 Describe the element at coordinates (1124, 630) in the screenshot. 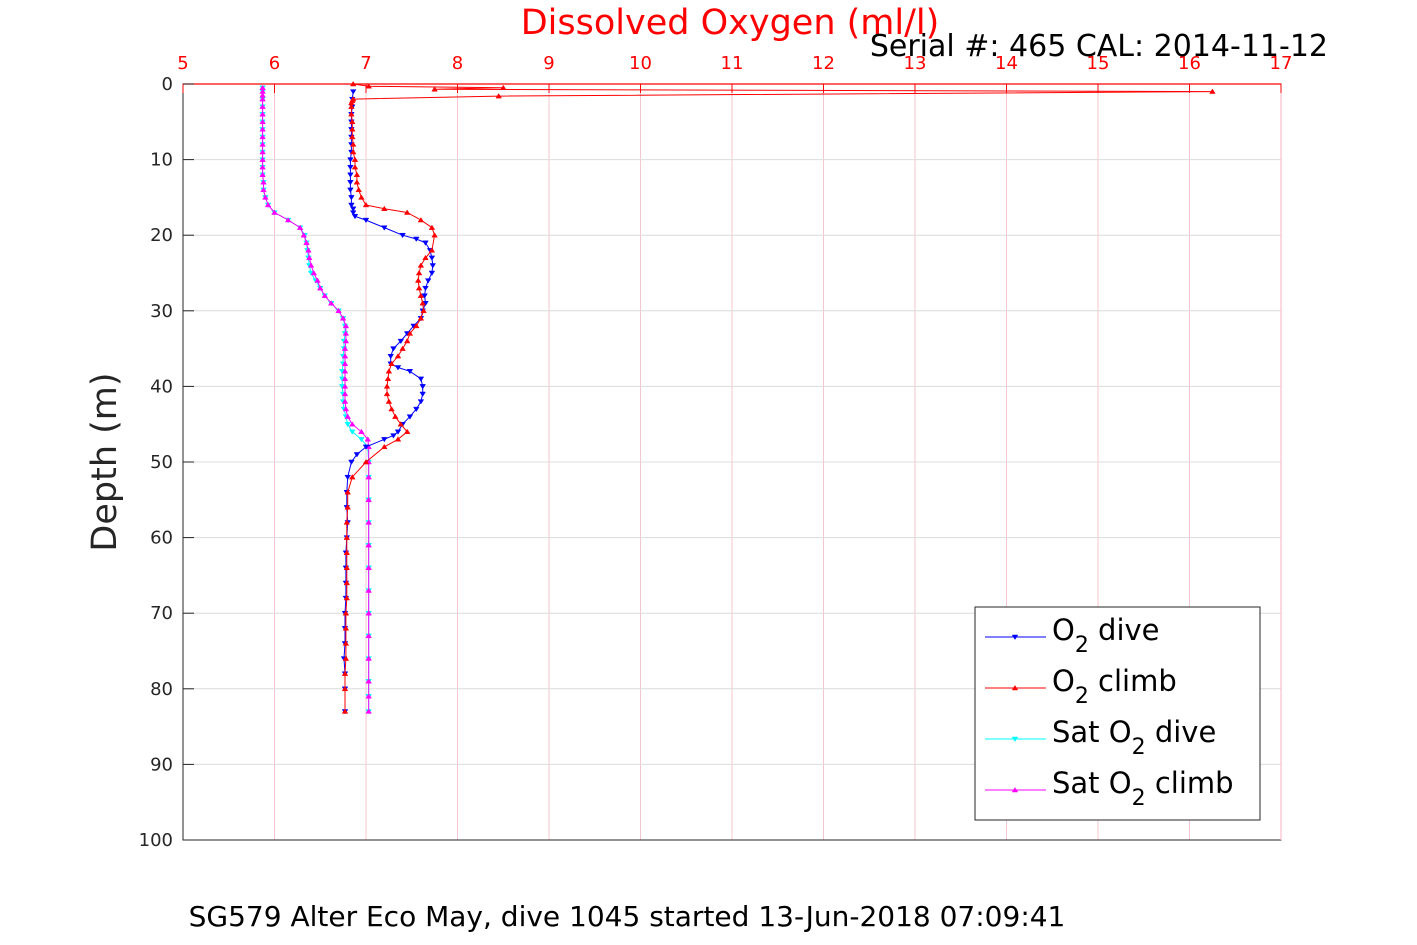

I see `legend-label-suffix: dive` at that location.